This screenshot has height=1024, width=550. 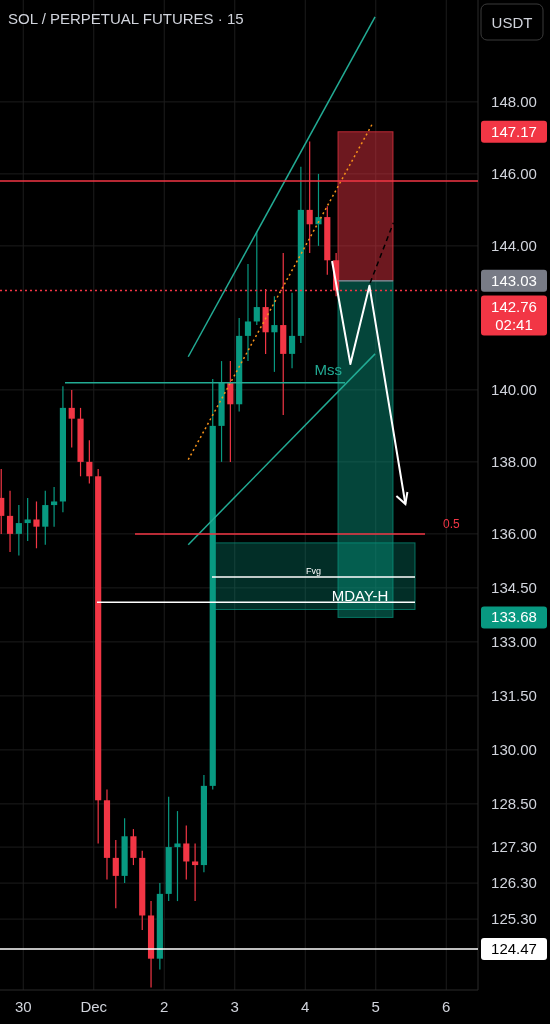 I want to click on y-tick-label: 146.00, so click(x=514, y=173).